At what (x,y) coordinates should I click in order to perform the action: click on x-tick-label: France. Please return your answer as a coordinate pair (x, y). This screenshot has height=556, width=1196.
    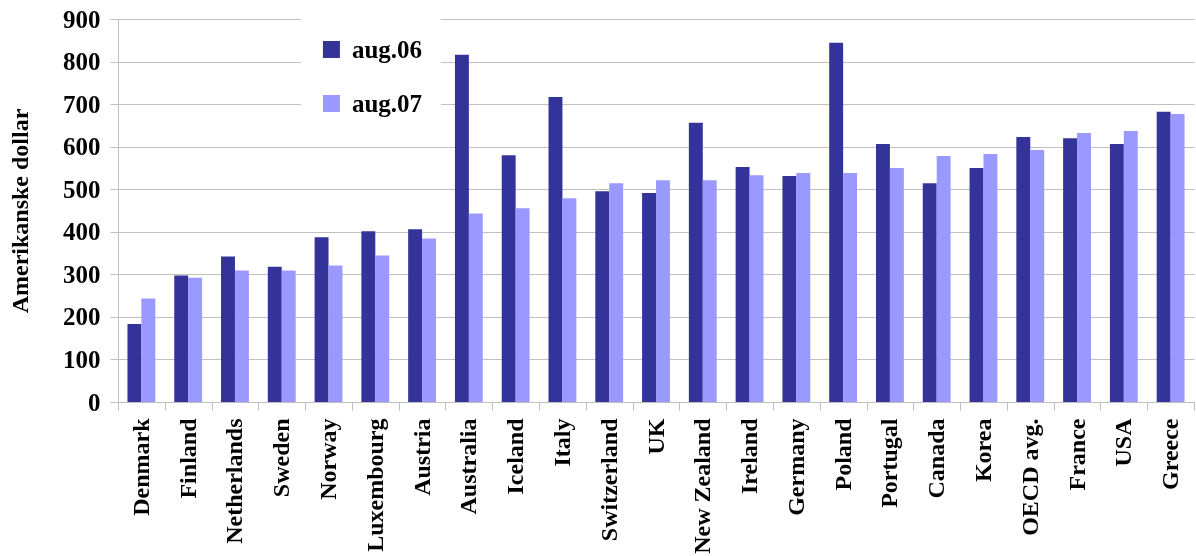
    Looking at the image, I should click on (1076, 454).